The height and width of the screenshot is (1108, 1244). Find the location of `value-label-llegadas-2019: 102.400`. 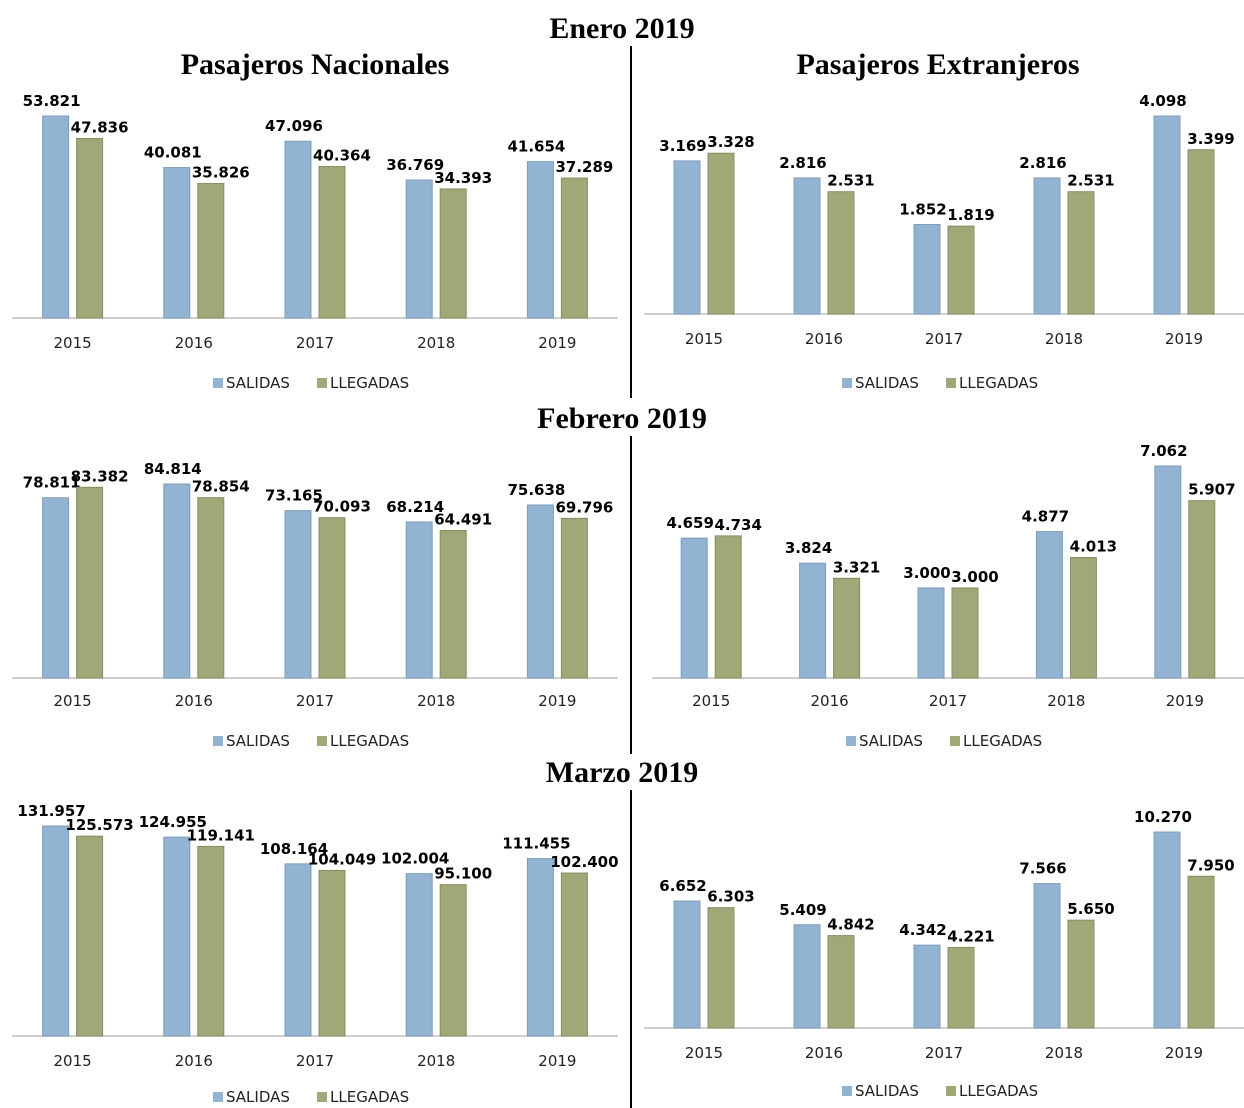

value-label-llegadas-2019: 102.400 is located at coordinates (584, 862).